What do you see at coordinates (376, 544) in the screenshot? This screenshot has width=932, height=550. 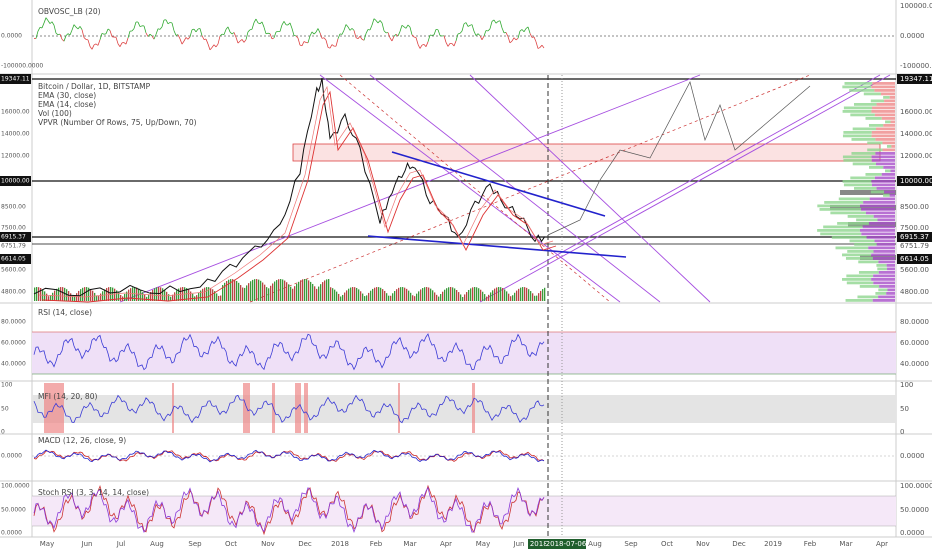 I see `time-label: Feb` at bounding box center [376, 544].